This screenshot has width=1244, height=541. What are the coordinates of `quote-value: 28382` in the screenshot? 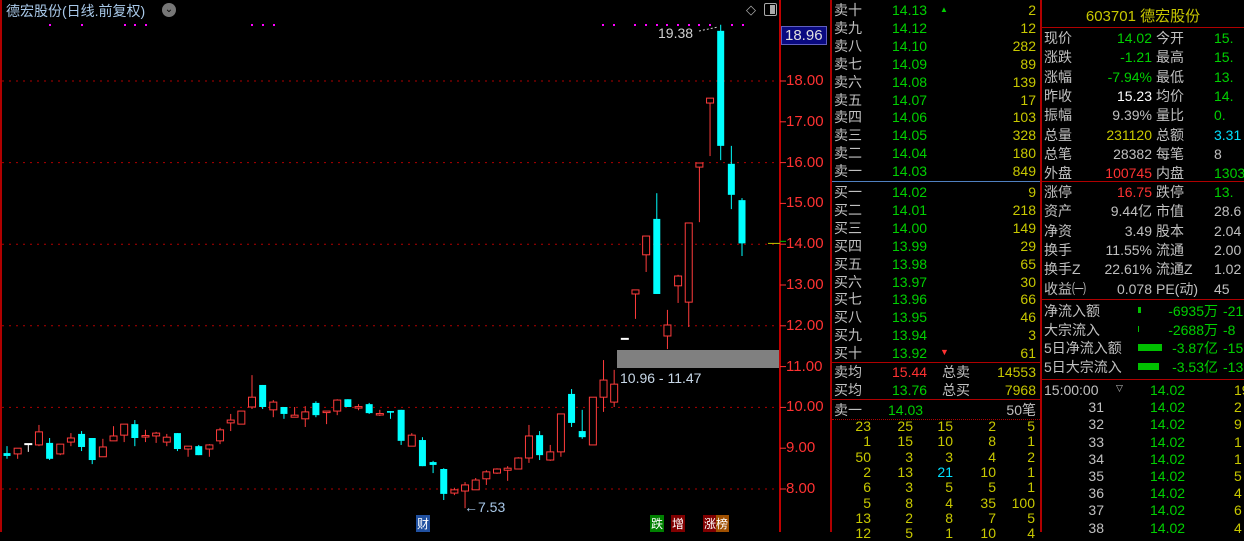 It's located at (1132, 153).